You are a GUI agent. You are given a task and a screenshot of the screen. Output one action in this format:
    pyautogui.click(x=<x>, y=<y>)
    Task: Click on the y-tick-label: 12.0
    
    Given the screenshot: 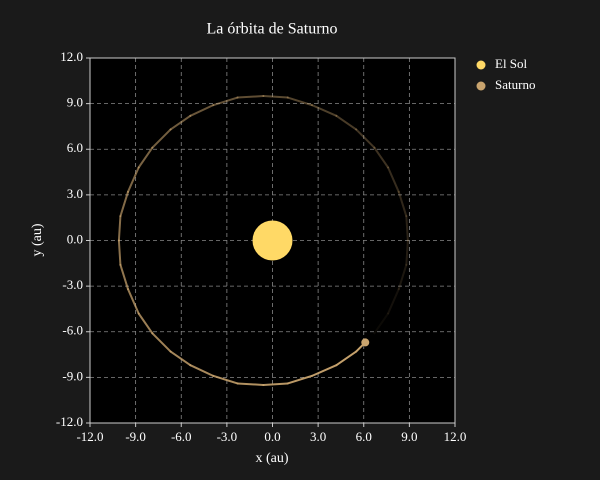 What is the action you would take?
    pyautogui.click(x=71, y=56)
    